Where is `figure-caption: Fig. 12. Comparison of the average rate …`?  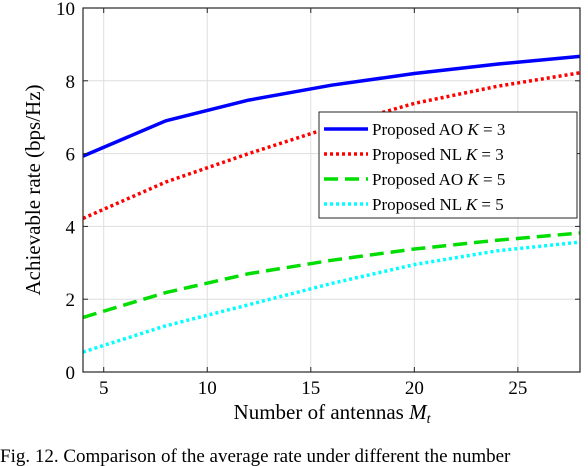
figure-caption: Fig. 12. Comparison of the average rate … is located at coordinates (255, 456).